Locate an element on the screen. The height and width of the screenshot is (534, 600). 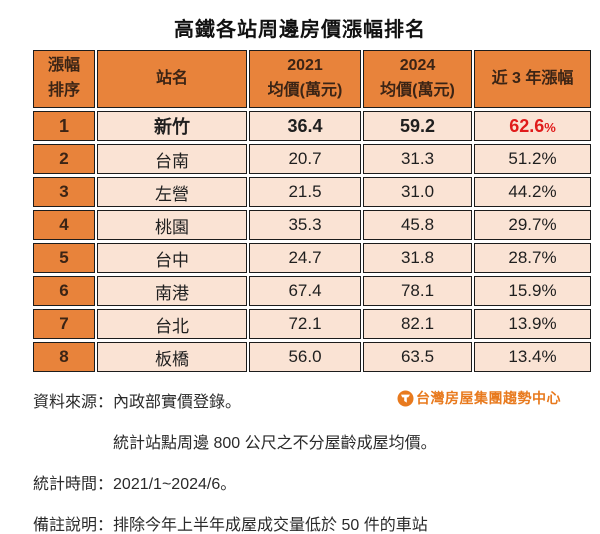
table-header-row: 漲幅 排序 站名 2021 均價(萬元) 2024 均價(萬元) 近 3 年漲幅 is located at coordinates (312, 79).